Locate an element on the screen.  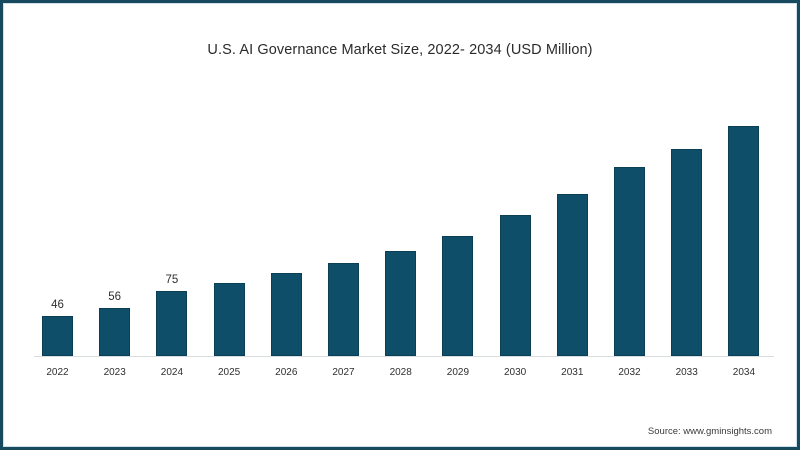
bar-group: 2033 is located at coordinates (687, 263).